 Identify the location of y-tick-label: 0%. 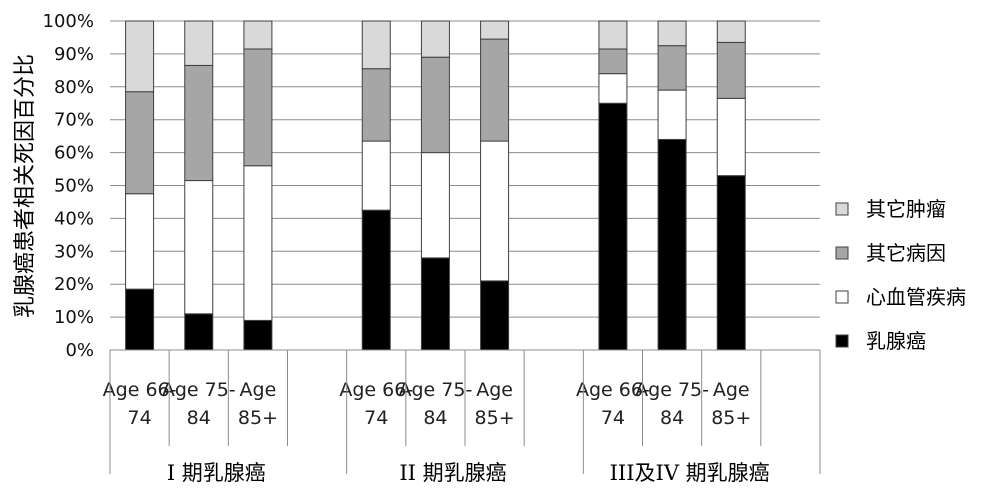
(79, 350).